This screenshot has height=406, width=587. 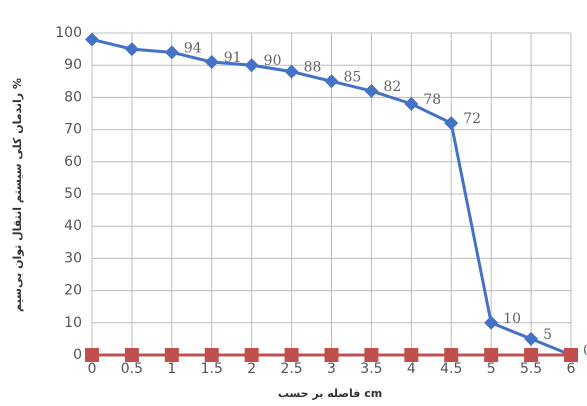 I want to click on data-label: 91, so click(x=233, y=58).